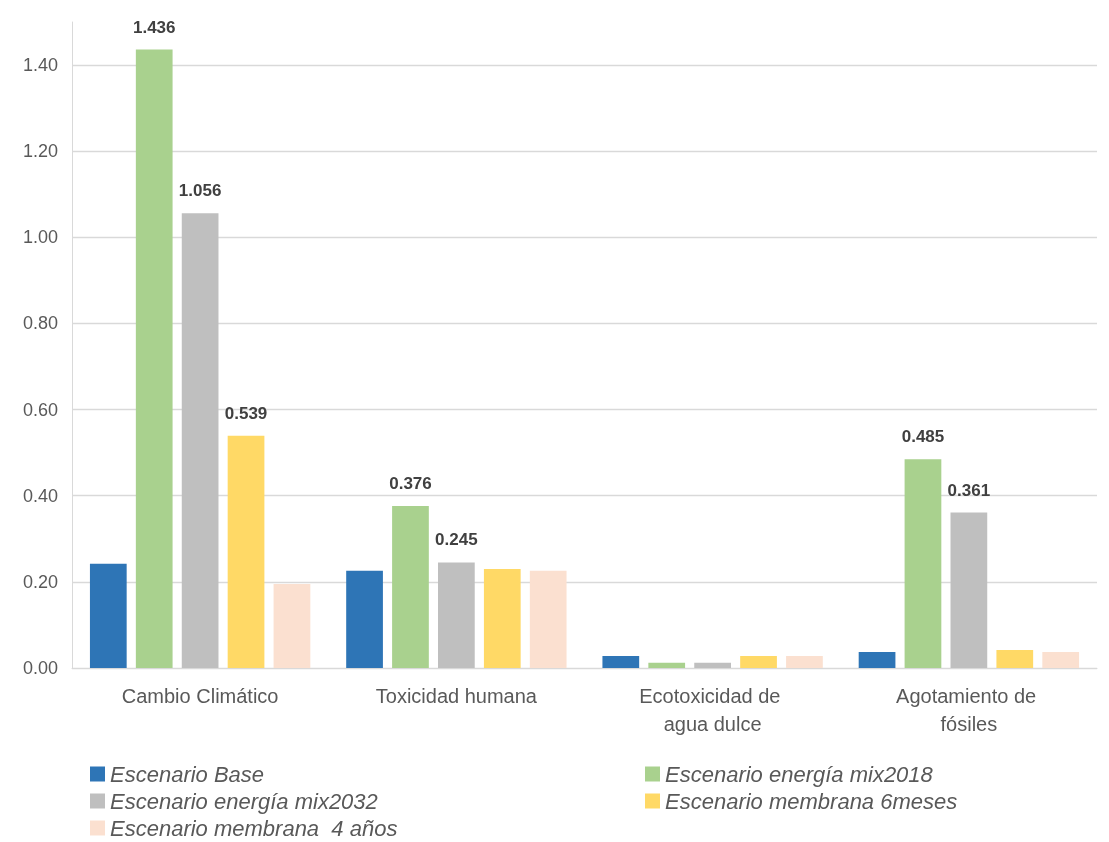 The image size is (1109, 842). Describe the element at coordinates (40, 151) in the screenshot. I see `y-tick-label: 1.20` at that location.